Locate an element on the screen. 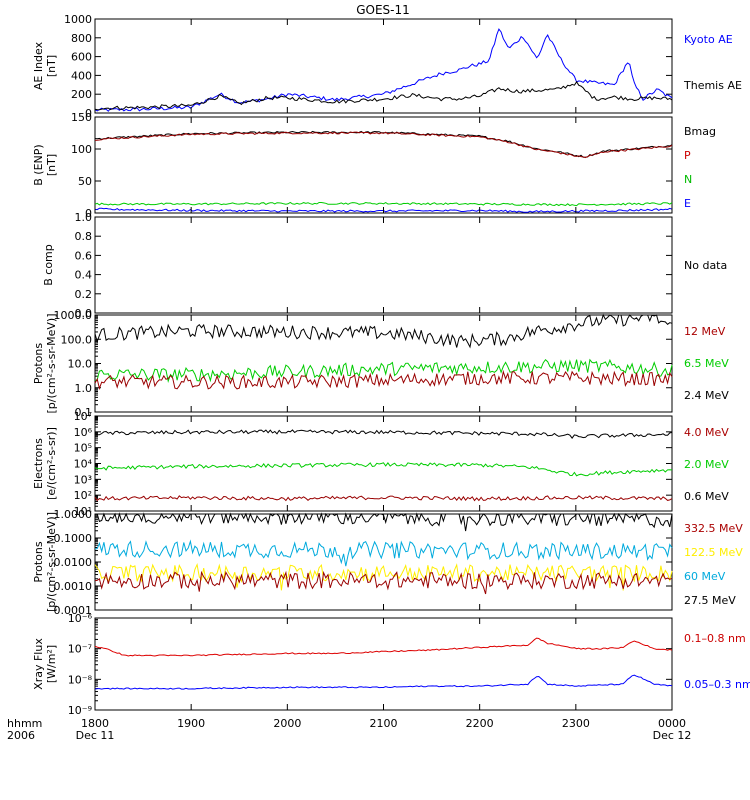 This screenshot has height=800, width=750. legend-entry: Bmag is located at coordinates (700, 131).